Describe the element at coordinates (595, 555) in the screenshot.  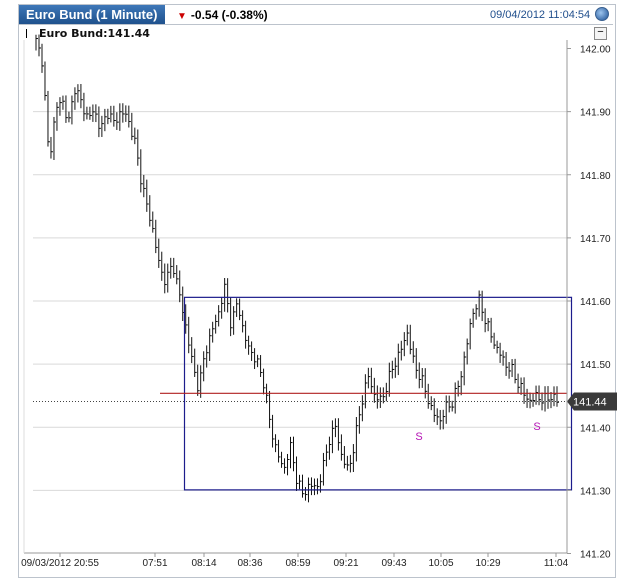
I see `y-tick-label: 141.20` at that location.